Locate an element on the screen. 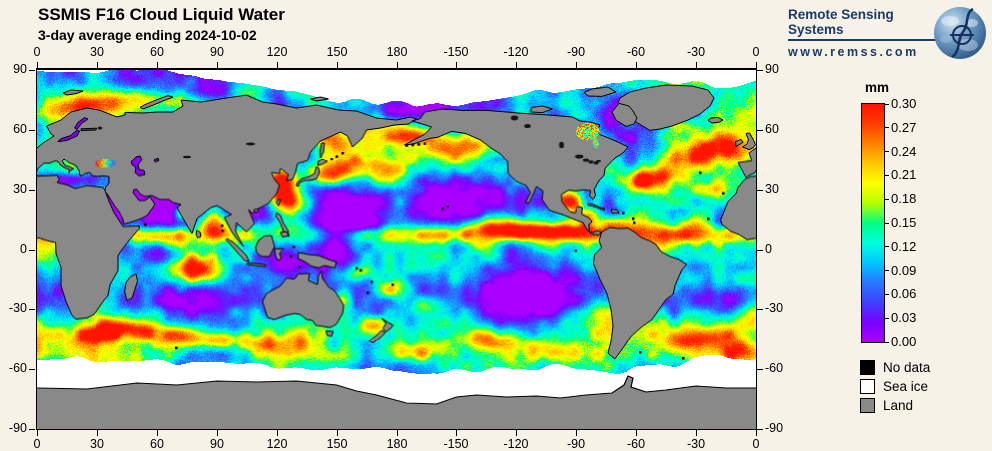 Image resolution: width=992 pixels, height=451 pixels. axis-tick-label: 120 is located at coordinates (277, 444).